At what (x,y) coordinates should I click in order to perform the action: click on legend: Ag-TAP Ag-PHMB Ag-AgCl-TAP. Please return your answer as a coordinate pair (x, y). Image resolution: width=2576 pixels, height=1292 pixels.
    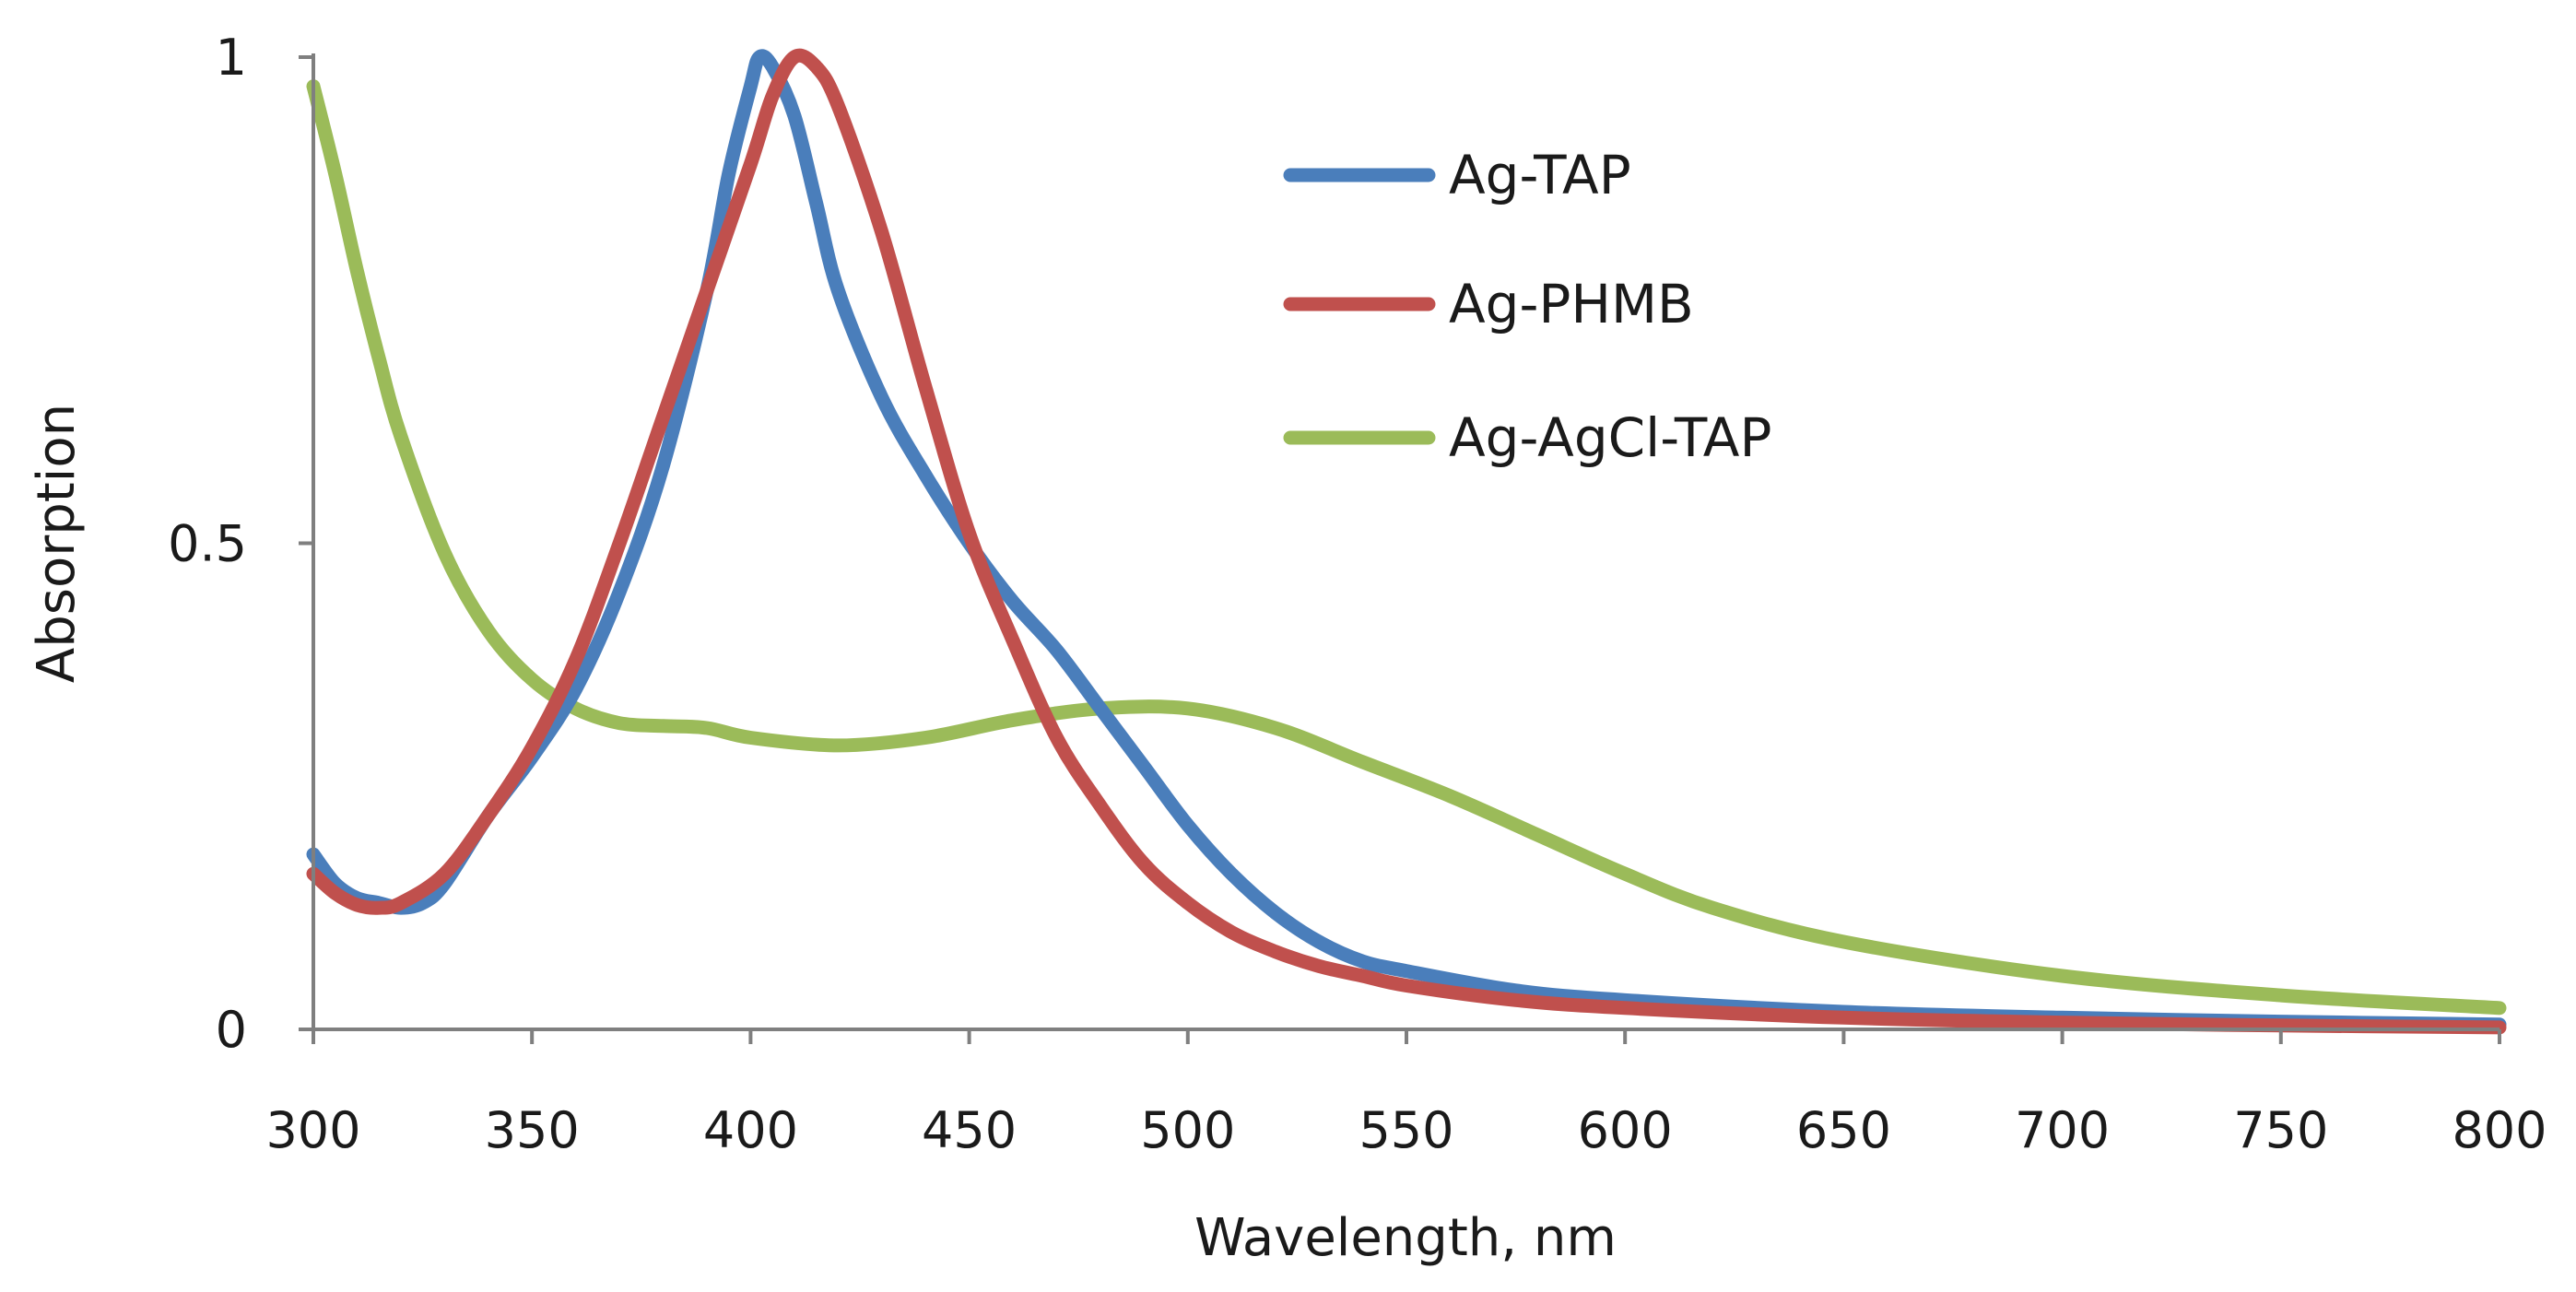
    Looking at the image, I should click on (1527, 307).